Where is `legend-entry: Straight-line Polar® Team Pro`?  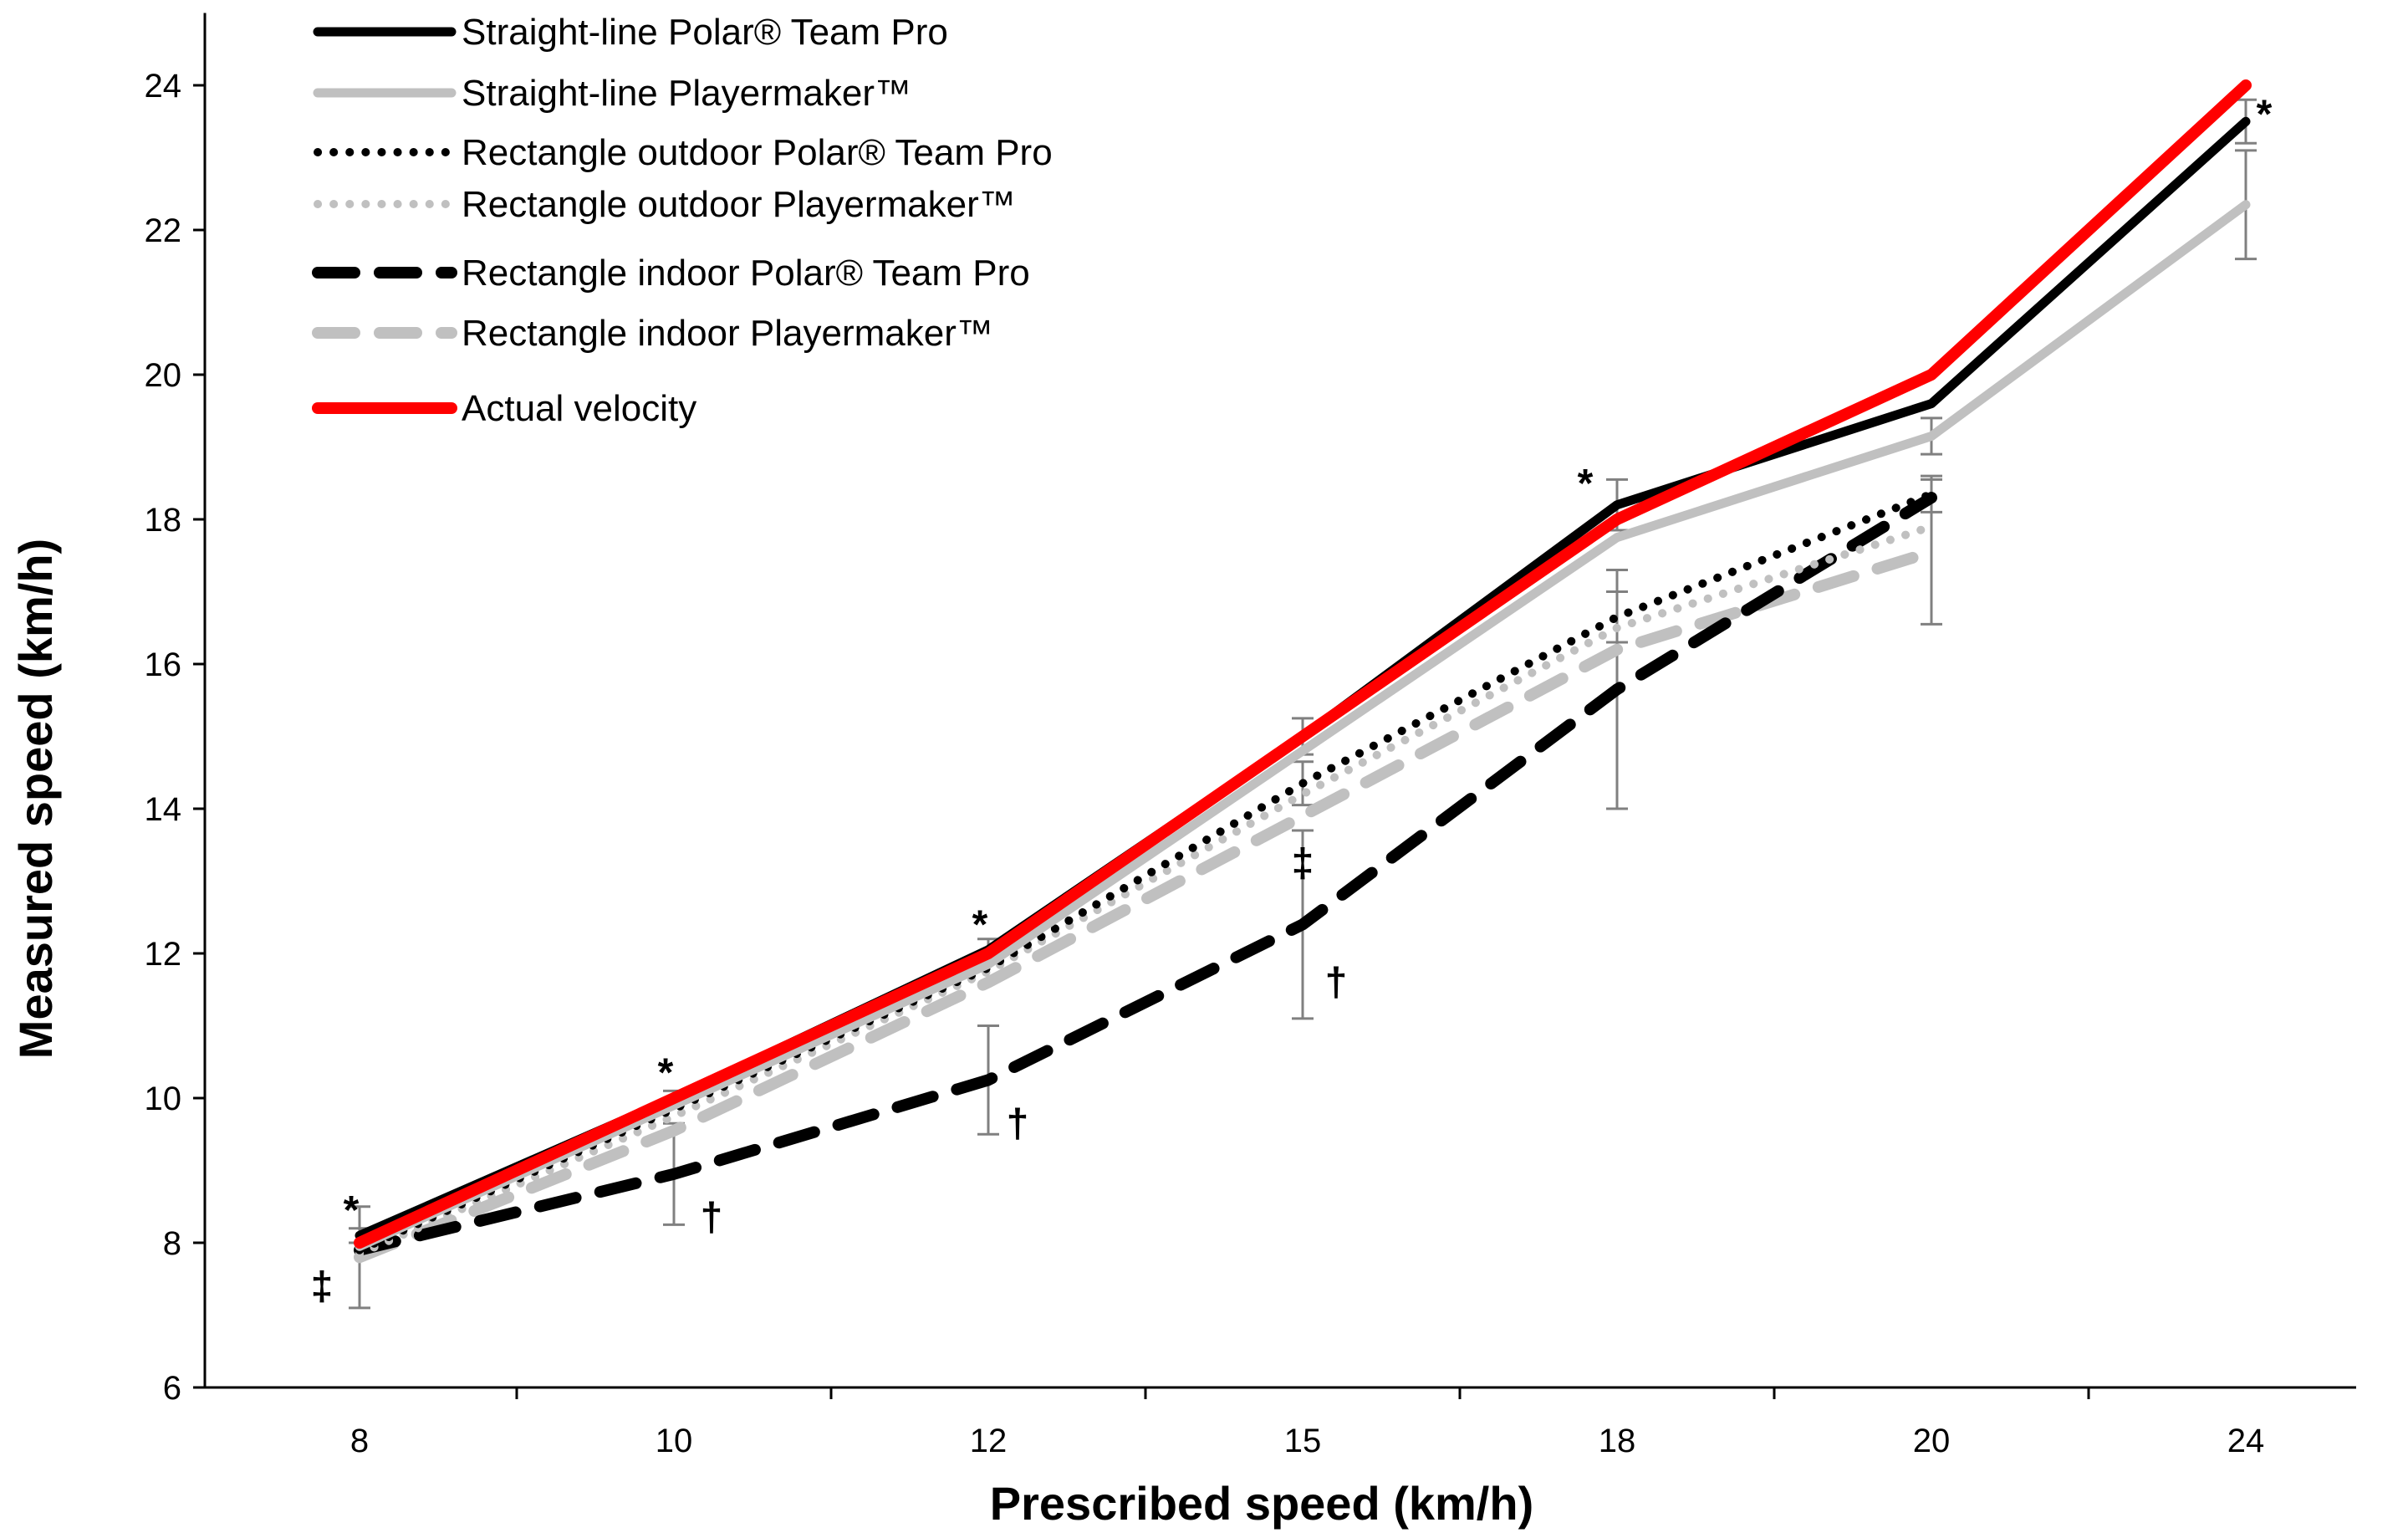 legend-entry: Straight-line Polar® Team Pro is located at coordinates (631, 32).